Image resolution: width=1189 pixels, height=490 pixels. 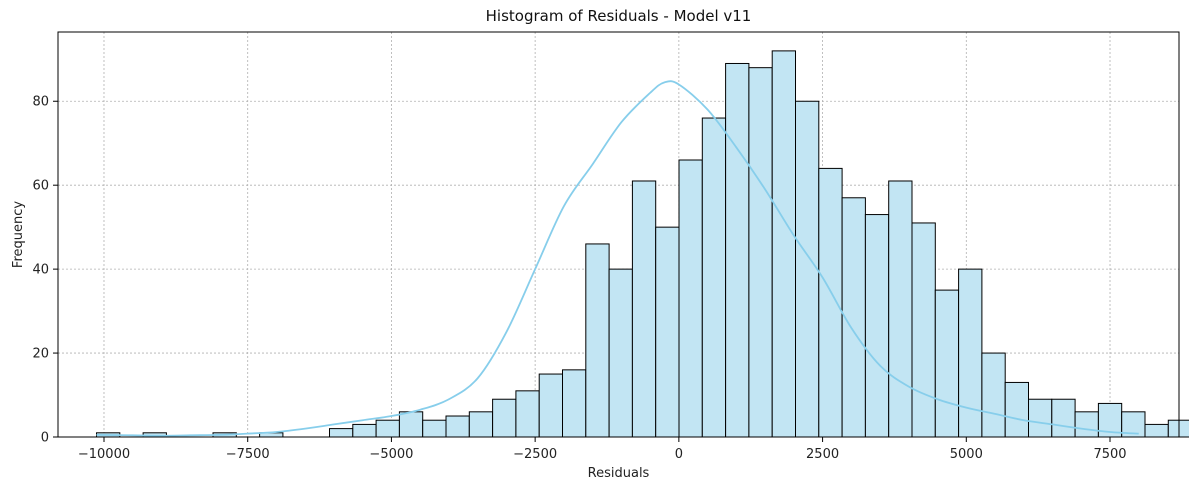 I want to click on y-tick-label: 40, so click(x=40, y=270).